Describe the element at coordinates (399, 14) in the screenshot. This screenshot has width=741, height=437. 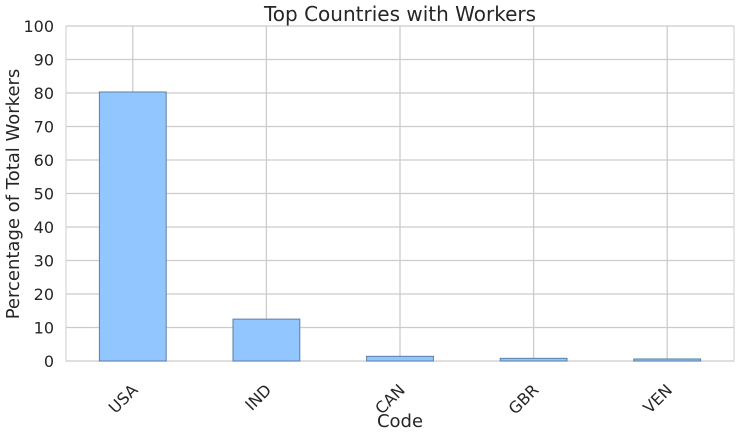
I see `chart-title: Top Countries with Workers` at that location.